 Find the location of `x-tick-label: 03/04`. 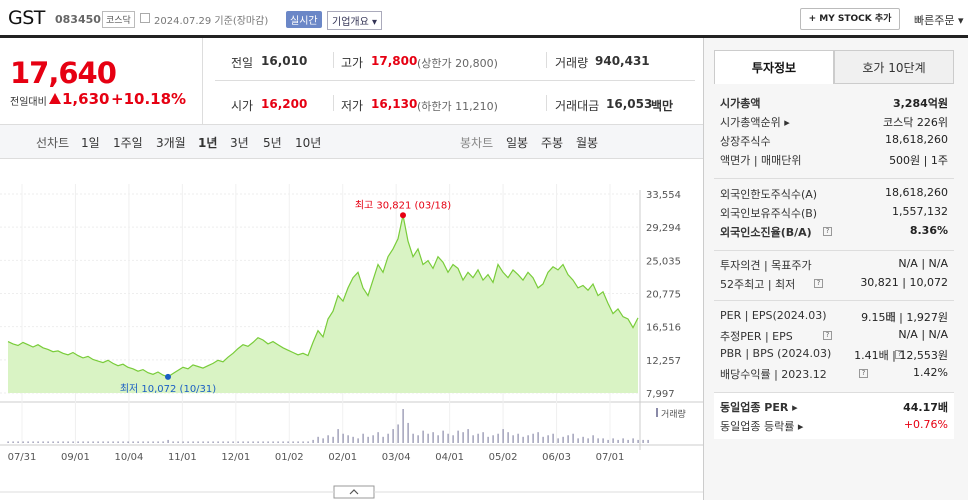

x-tick-label: 03/04 is located at coordinates (396, 457).